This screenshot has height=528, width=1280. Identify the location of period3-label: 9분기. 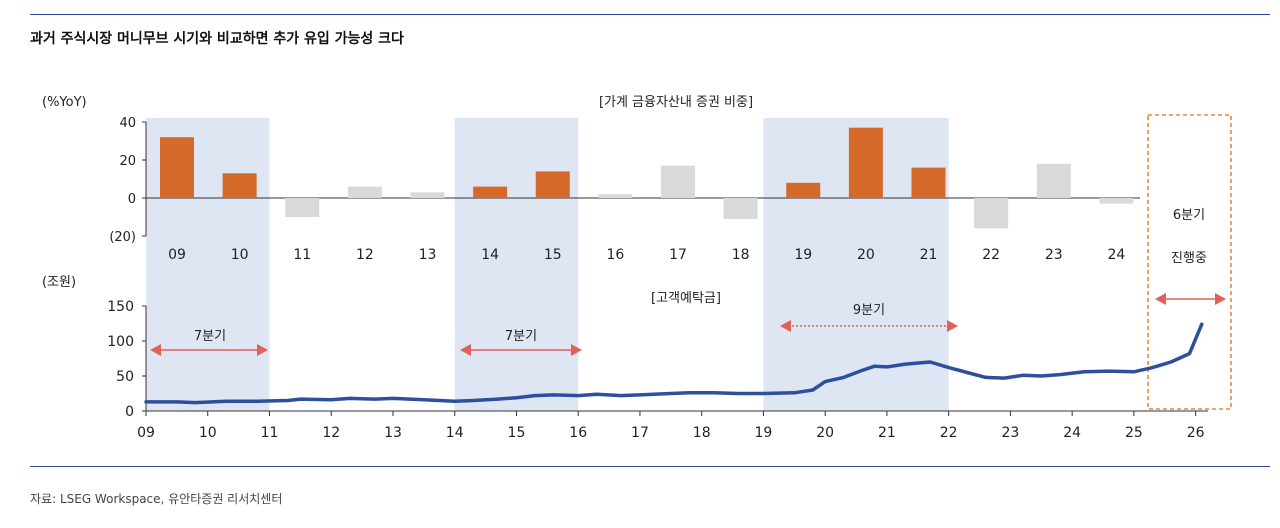
(869, 310).